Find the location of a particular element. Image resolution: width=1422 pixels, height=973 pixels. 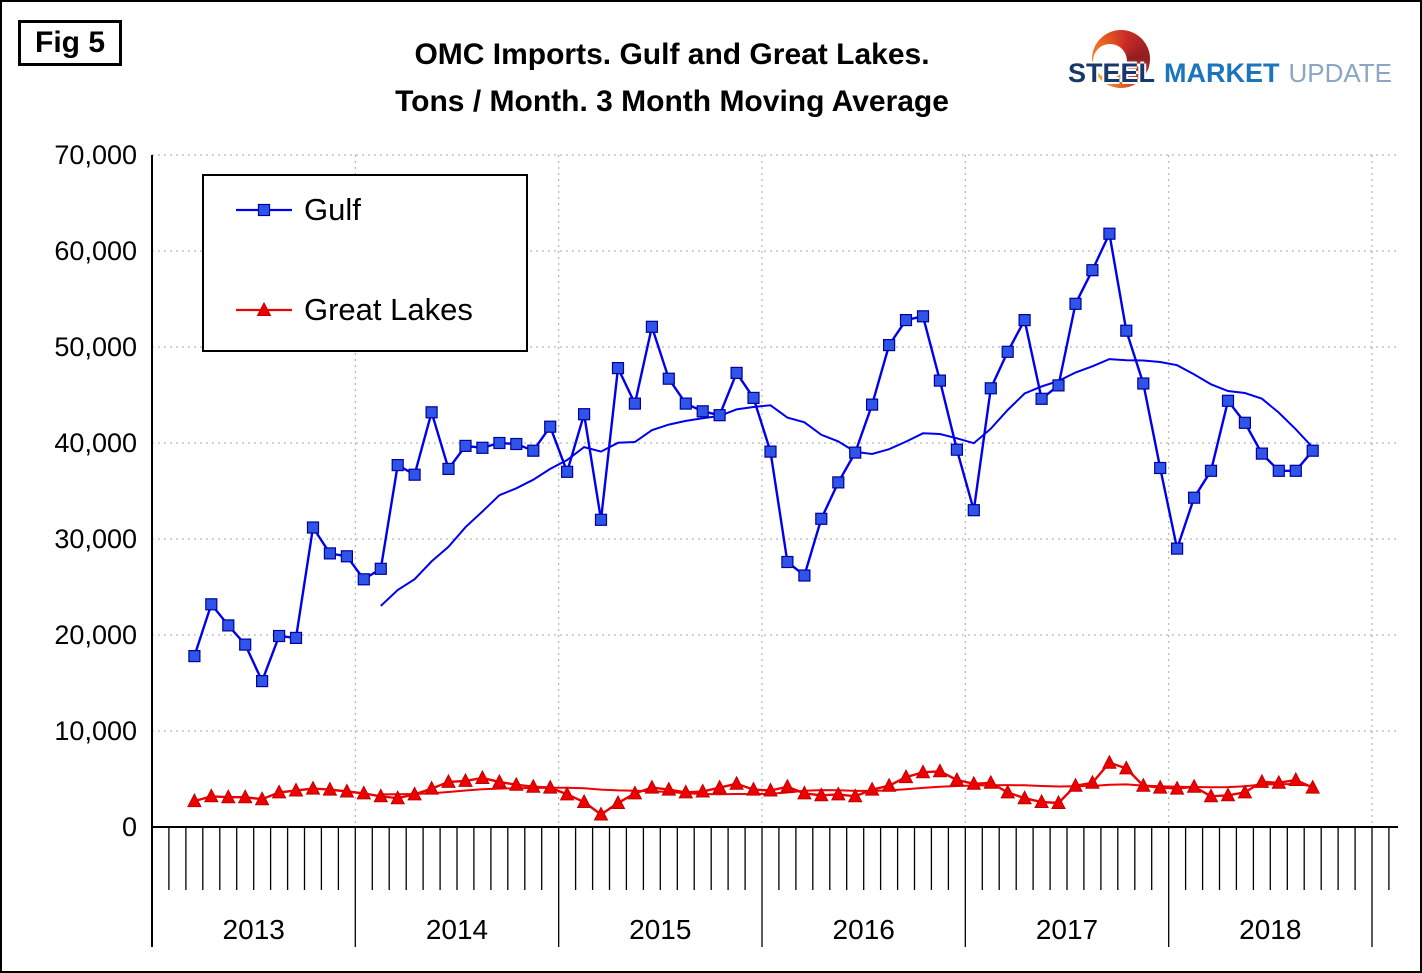

x-year-label: 2015 is located at coordinates (660, 929).